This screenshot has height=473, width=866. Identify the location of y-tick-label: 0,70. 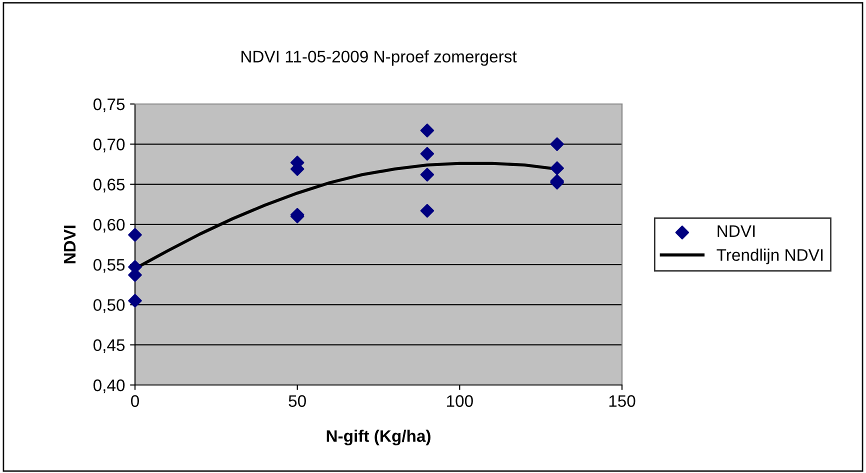
(109, 145).